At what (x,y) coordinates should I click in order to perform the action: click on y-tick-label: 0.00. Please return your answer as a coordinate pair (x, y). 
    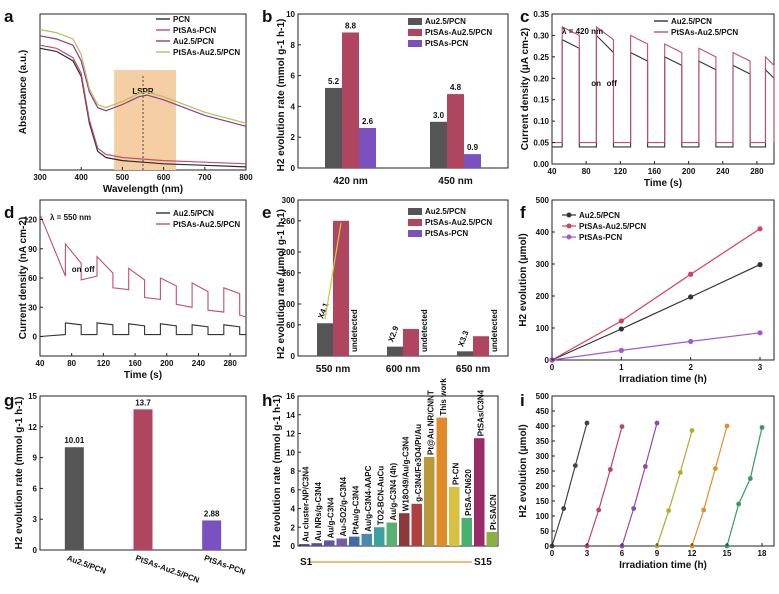
    Looking at the image, I should click on (541, 164).